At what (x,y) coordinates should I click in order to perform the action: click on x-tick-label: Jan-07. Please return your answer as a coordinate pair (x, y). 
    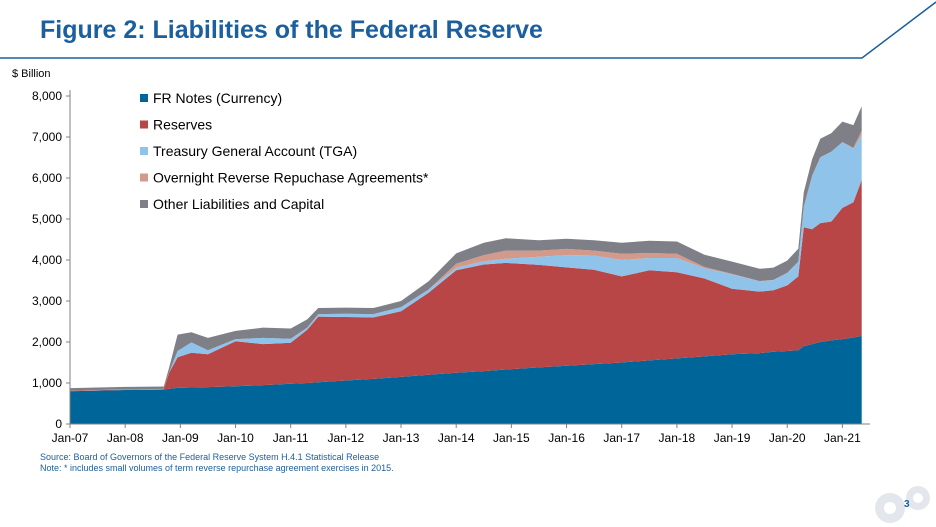
    Looking at the image, I should click on (70, 438).